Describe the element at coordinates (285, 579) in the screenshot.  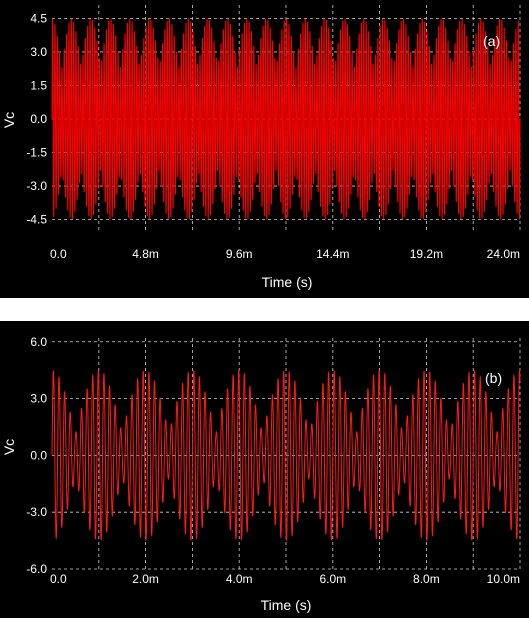
I see `chart-b-x-ticks: 0.0 2.0m 4.0m 6.0m 8.0m 10.0m` at that location.